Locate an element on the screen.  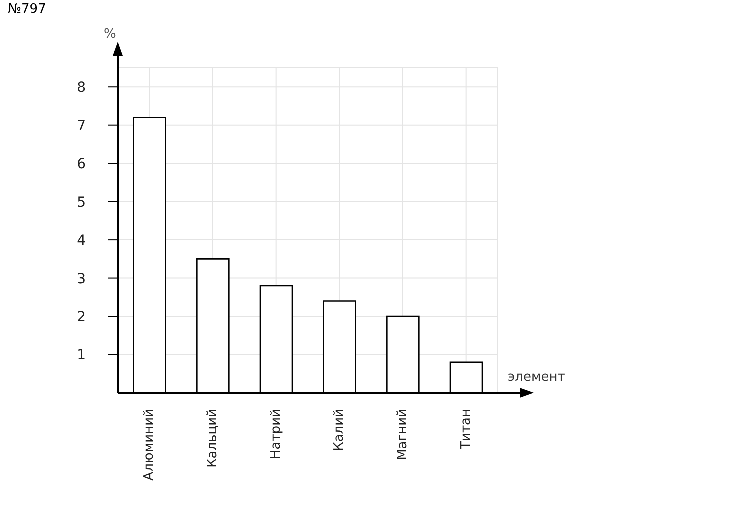
y-tick-label: 7 is located at coordinates (81, 126).